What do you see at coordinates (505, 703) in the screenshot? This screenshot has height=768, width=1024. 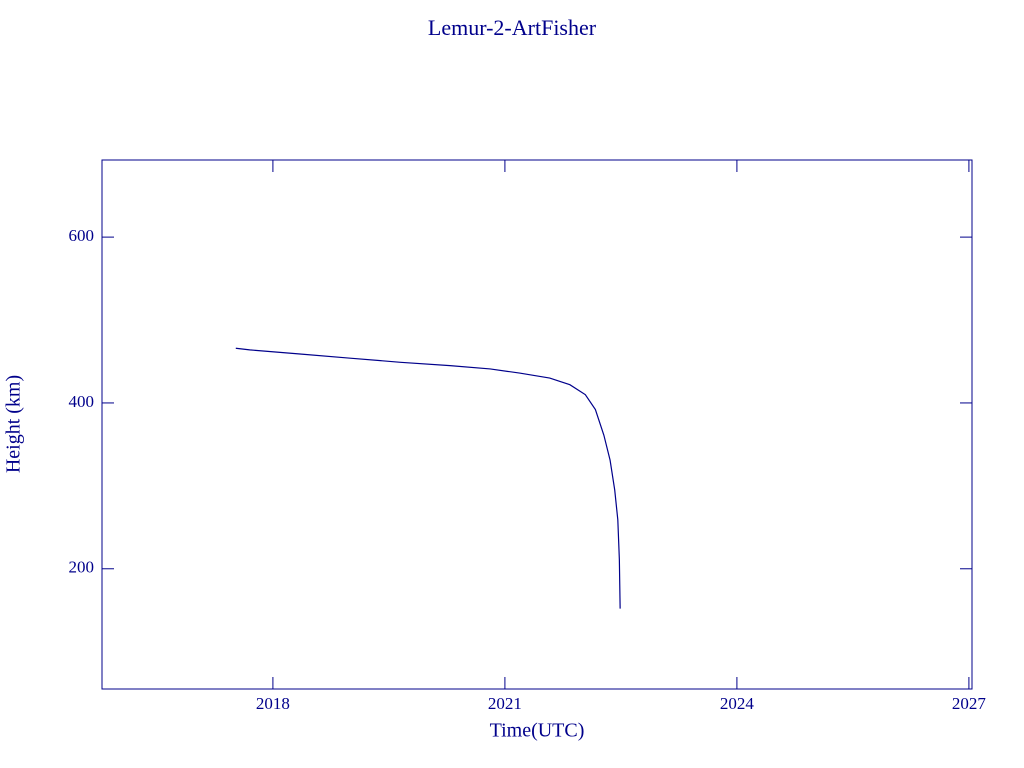 I see `x-tick-label: 2021` at bounding box center [505, 703].